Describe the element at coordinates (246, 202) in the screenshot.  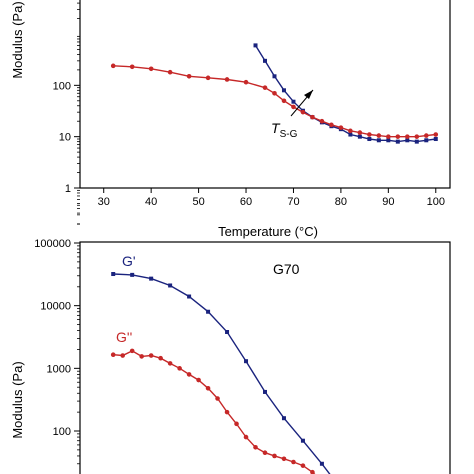
I see `x-tick-label: 60` at that location.